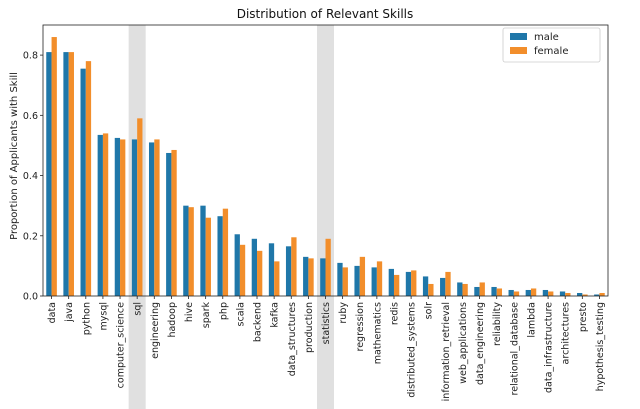 The image size is (640, 409). What do you see at coordinates (309, 327) in the screenshot?
I see `x-tick-label-production: production` at bounding box center [309, 327].